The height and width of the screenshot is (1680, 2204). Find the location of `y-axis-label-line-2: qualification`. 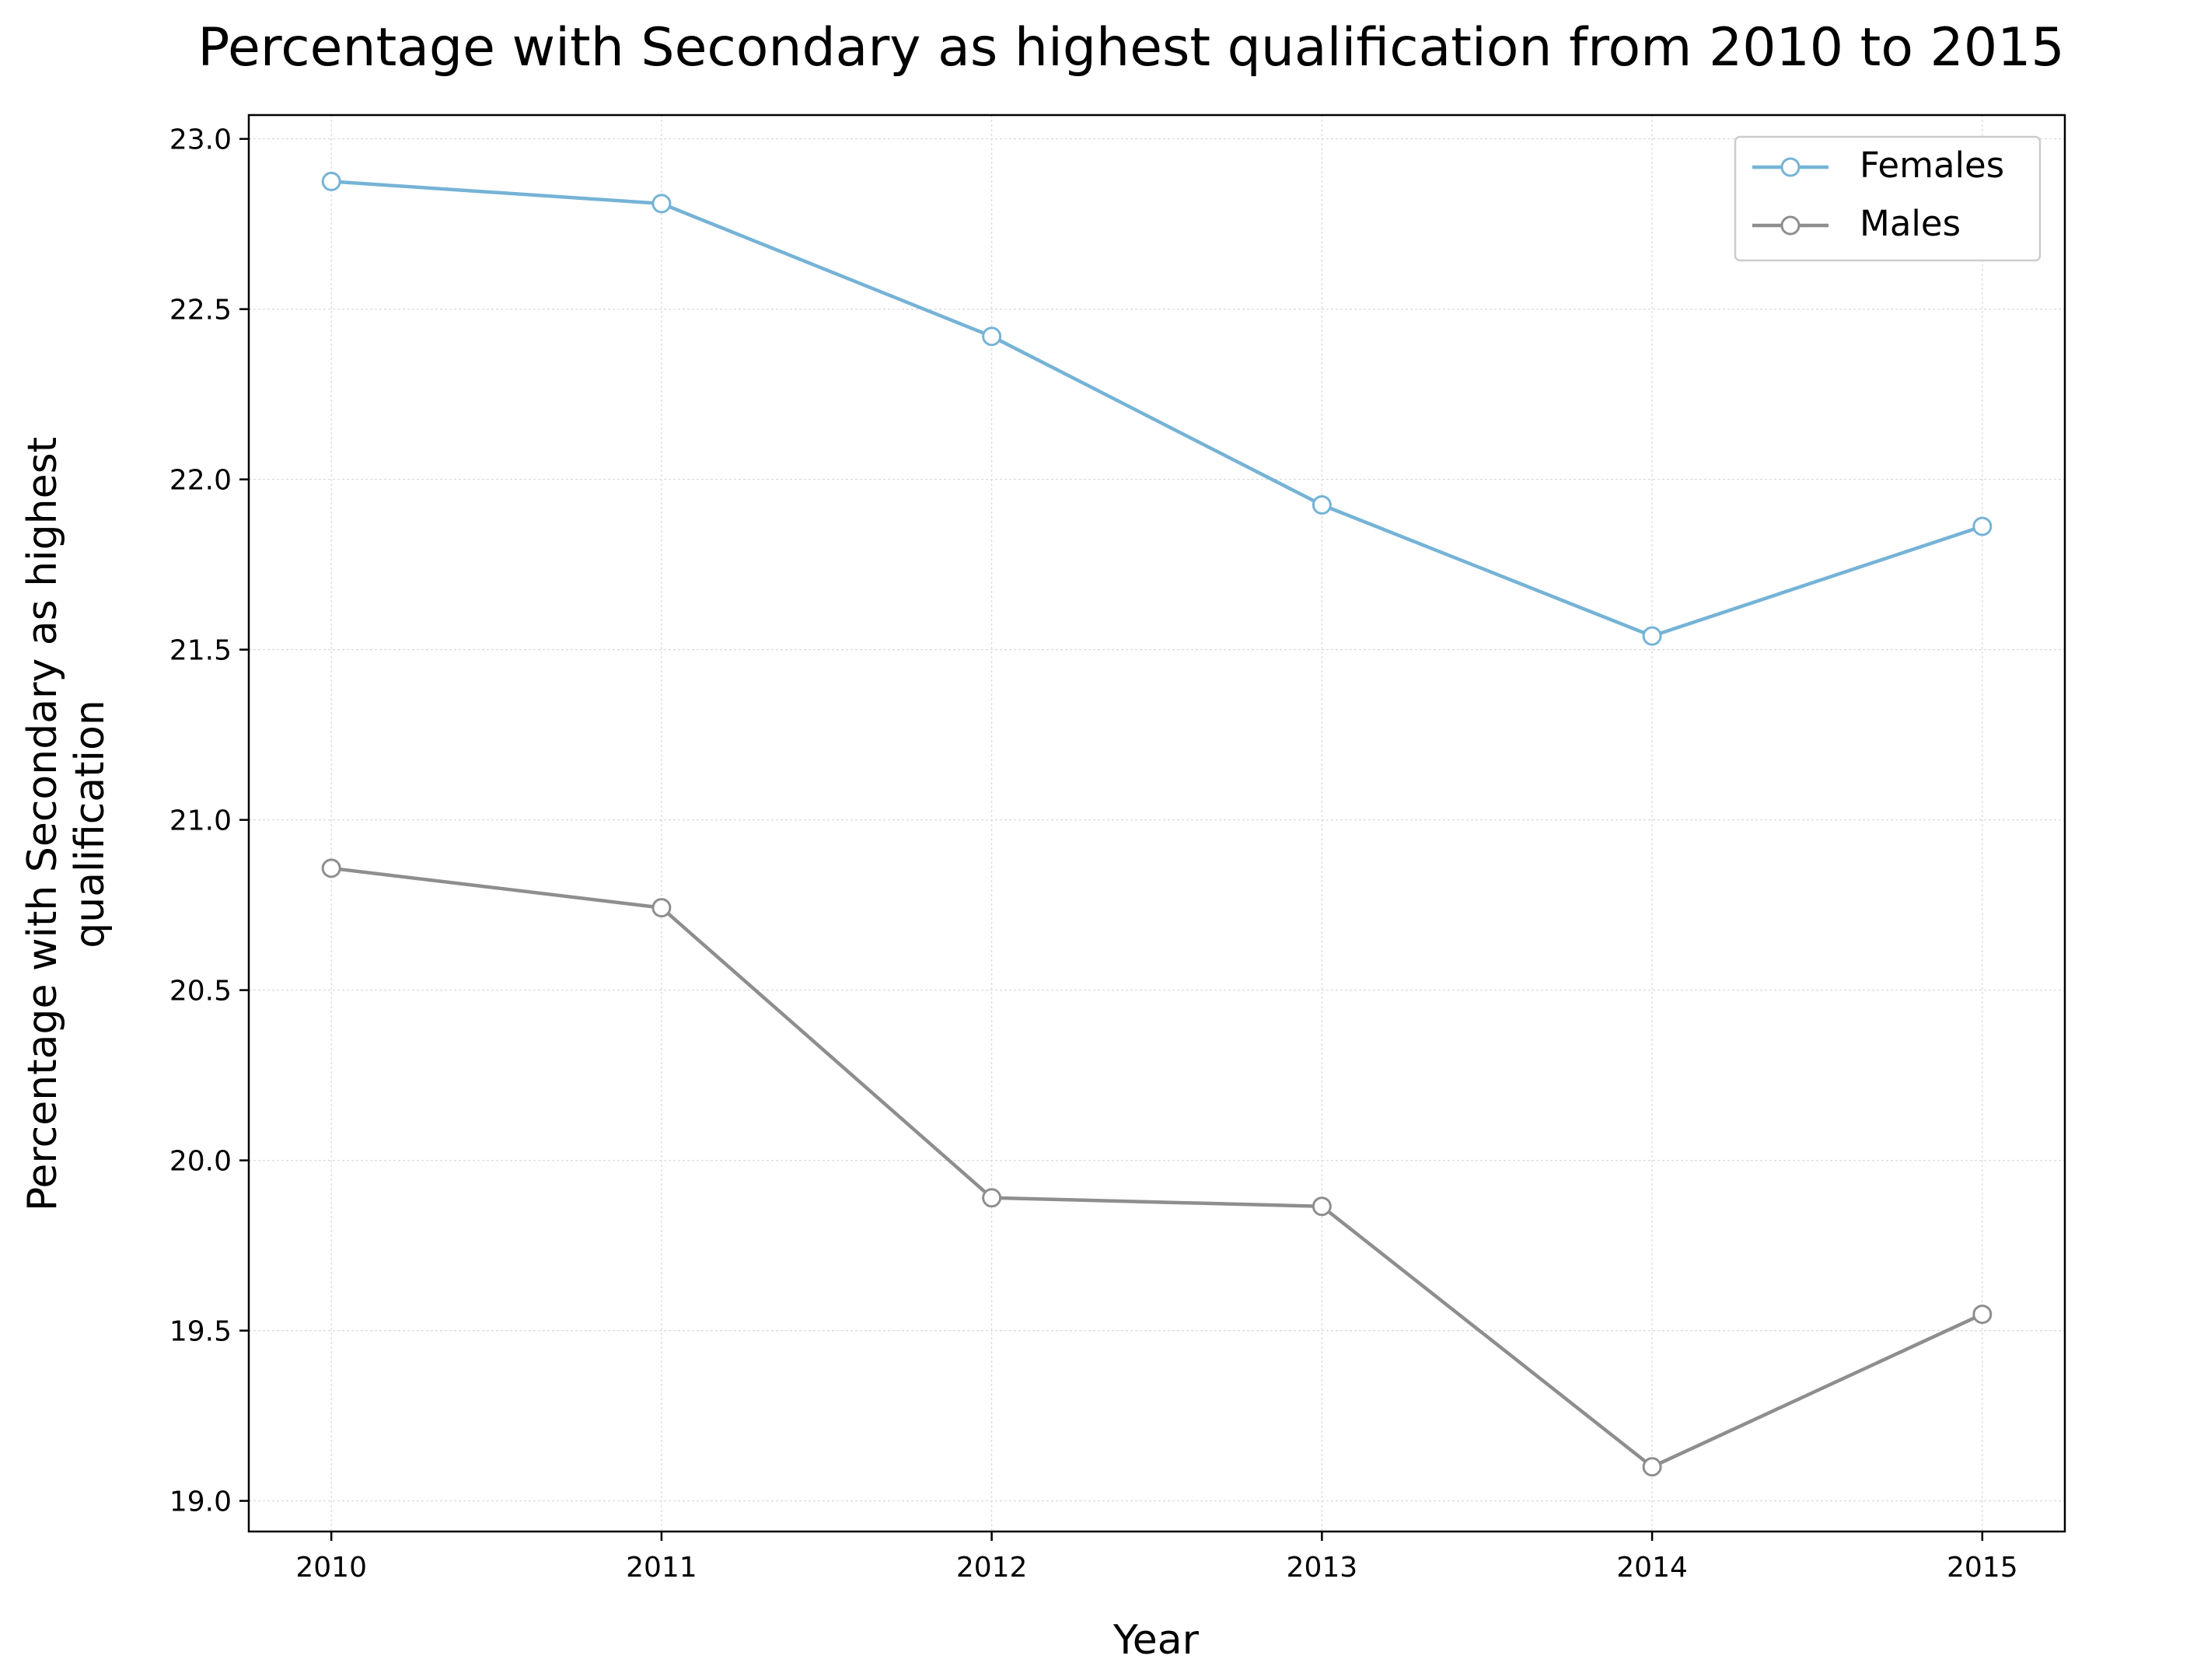

y-axis-label-line-2: qualification is located at coordinates (90, 824).